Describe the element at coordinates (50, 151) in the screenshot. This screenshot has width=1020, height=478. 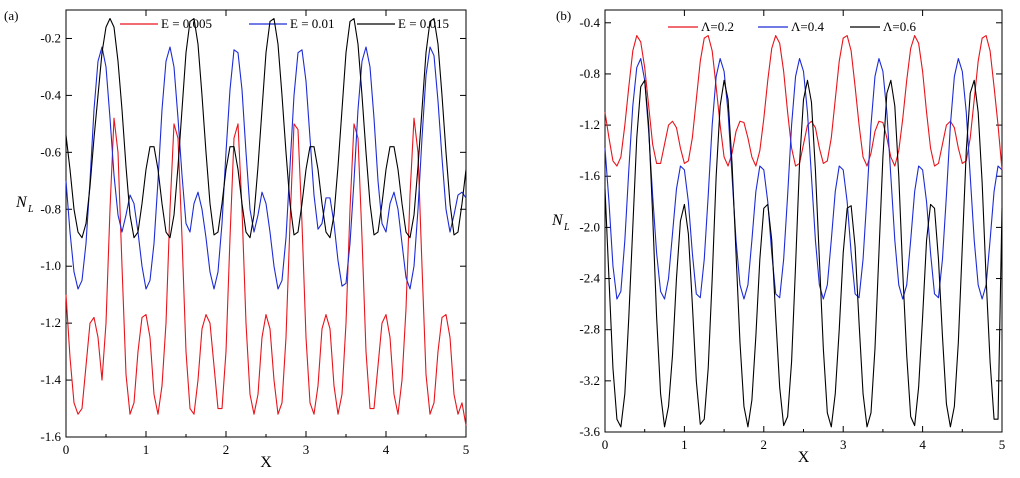
I see `y-tick-label: -0.6` at that location.